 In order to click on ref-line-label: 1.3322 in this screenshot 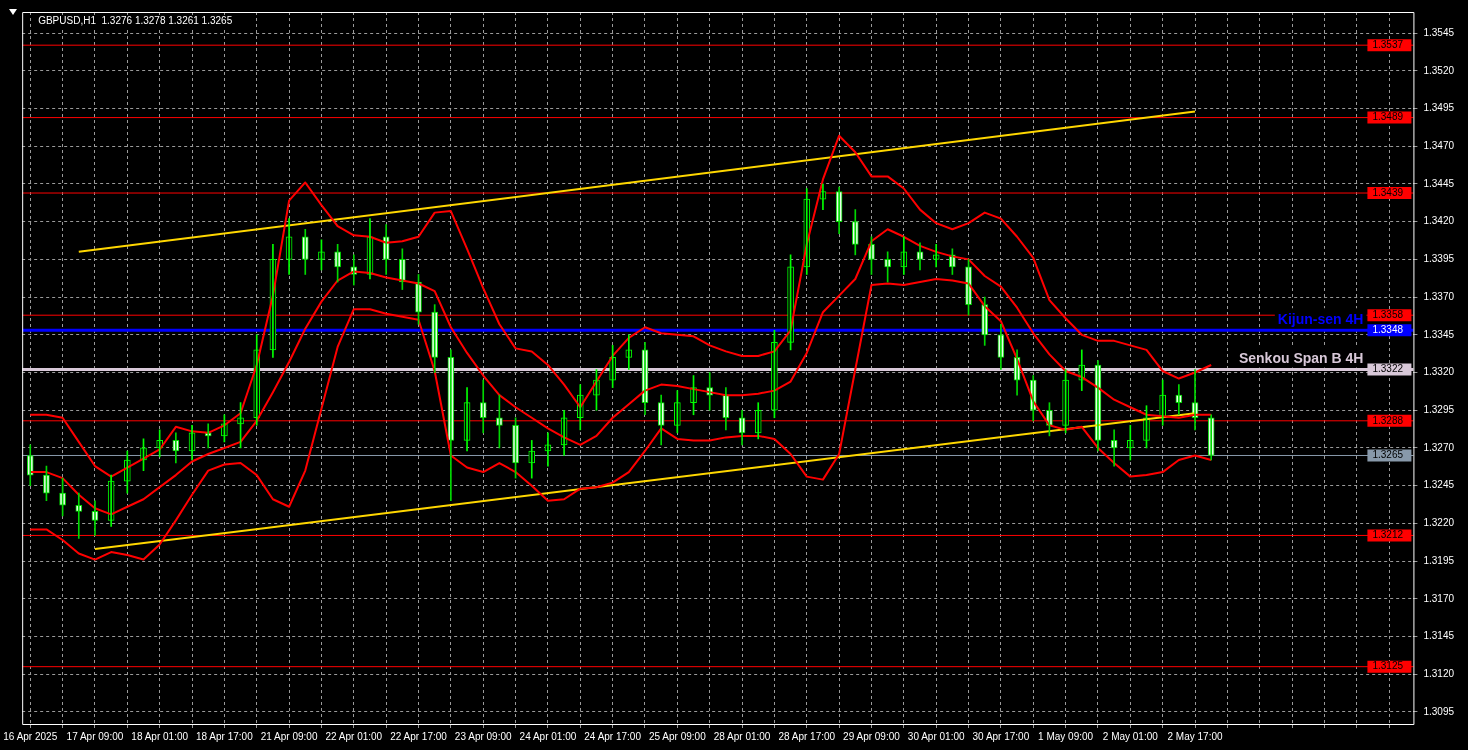, I will do `click(1388, 369)`.